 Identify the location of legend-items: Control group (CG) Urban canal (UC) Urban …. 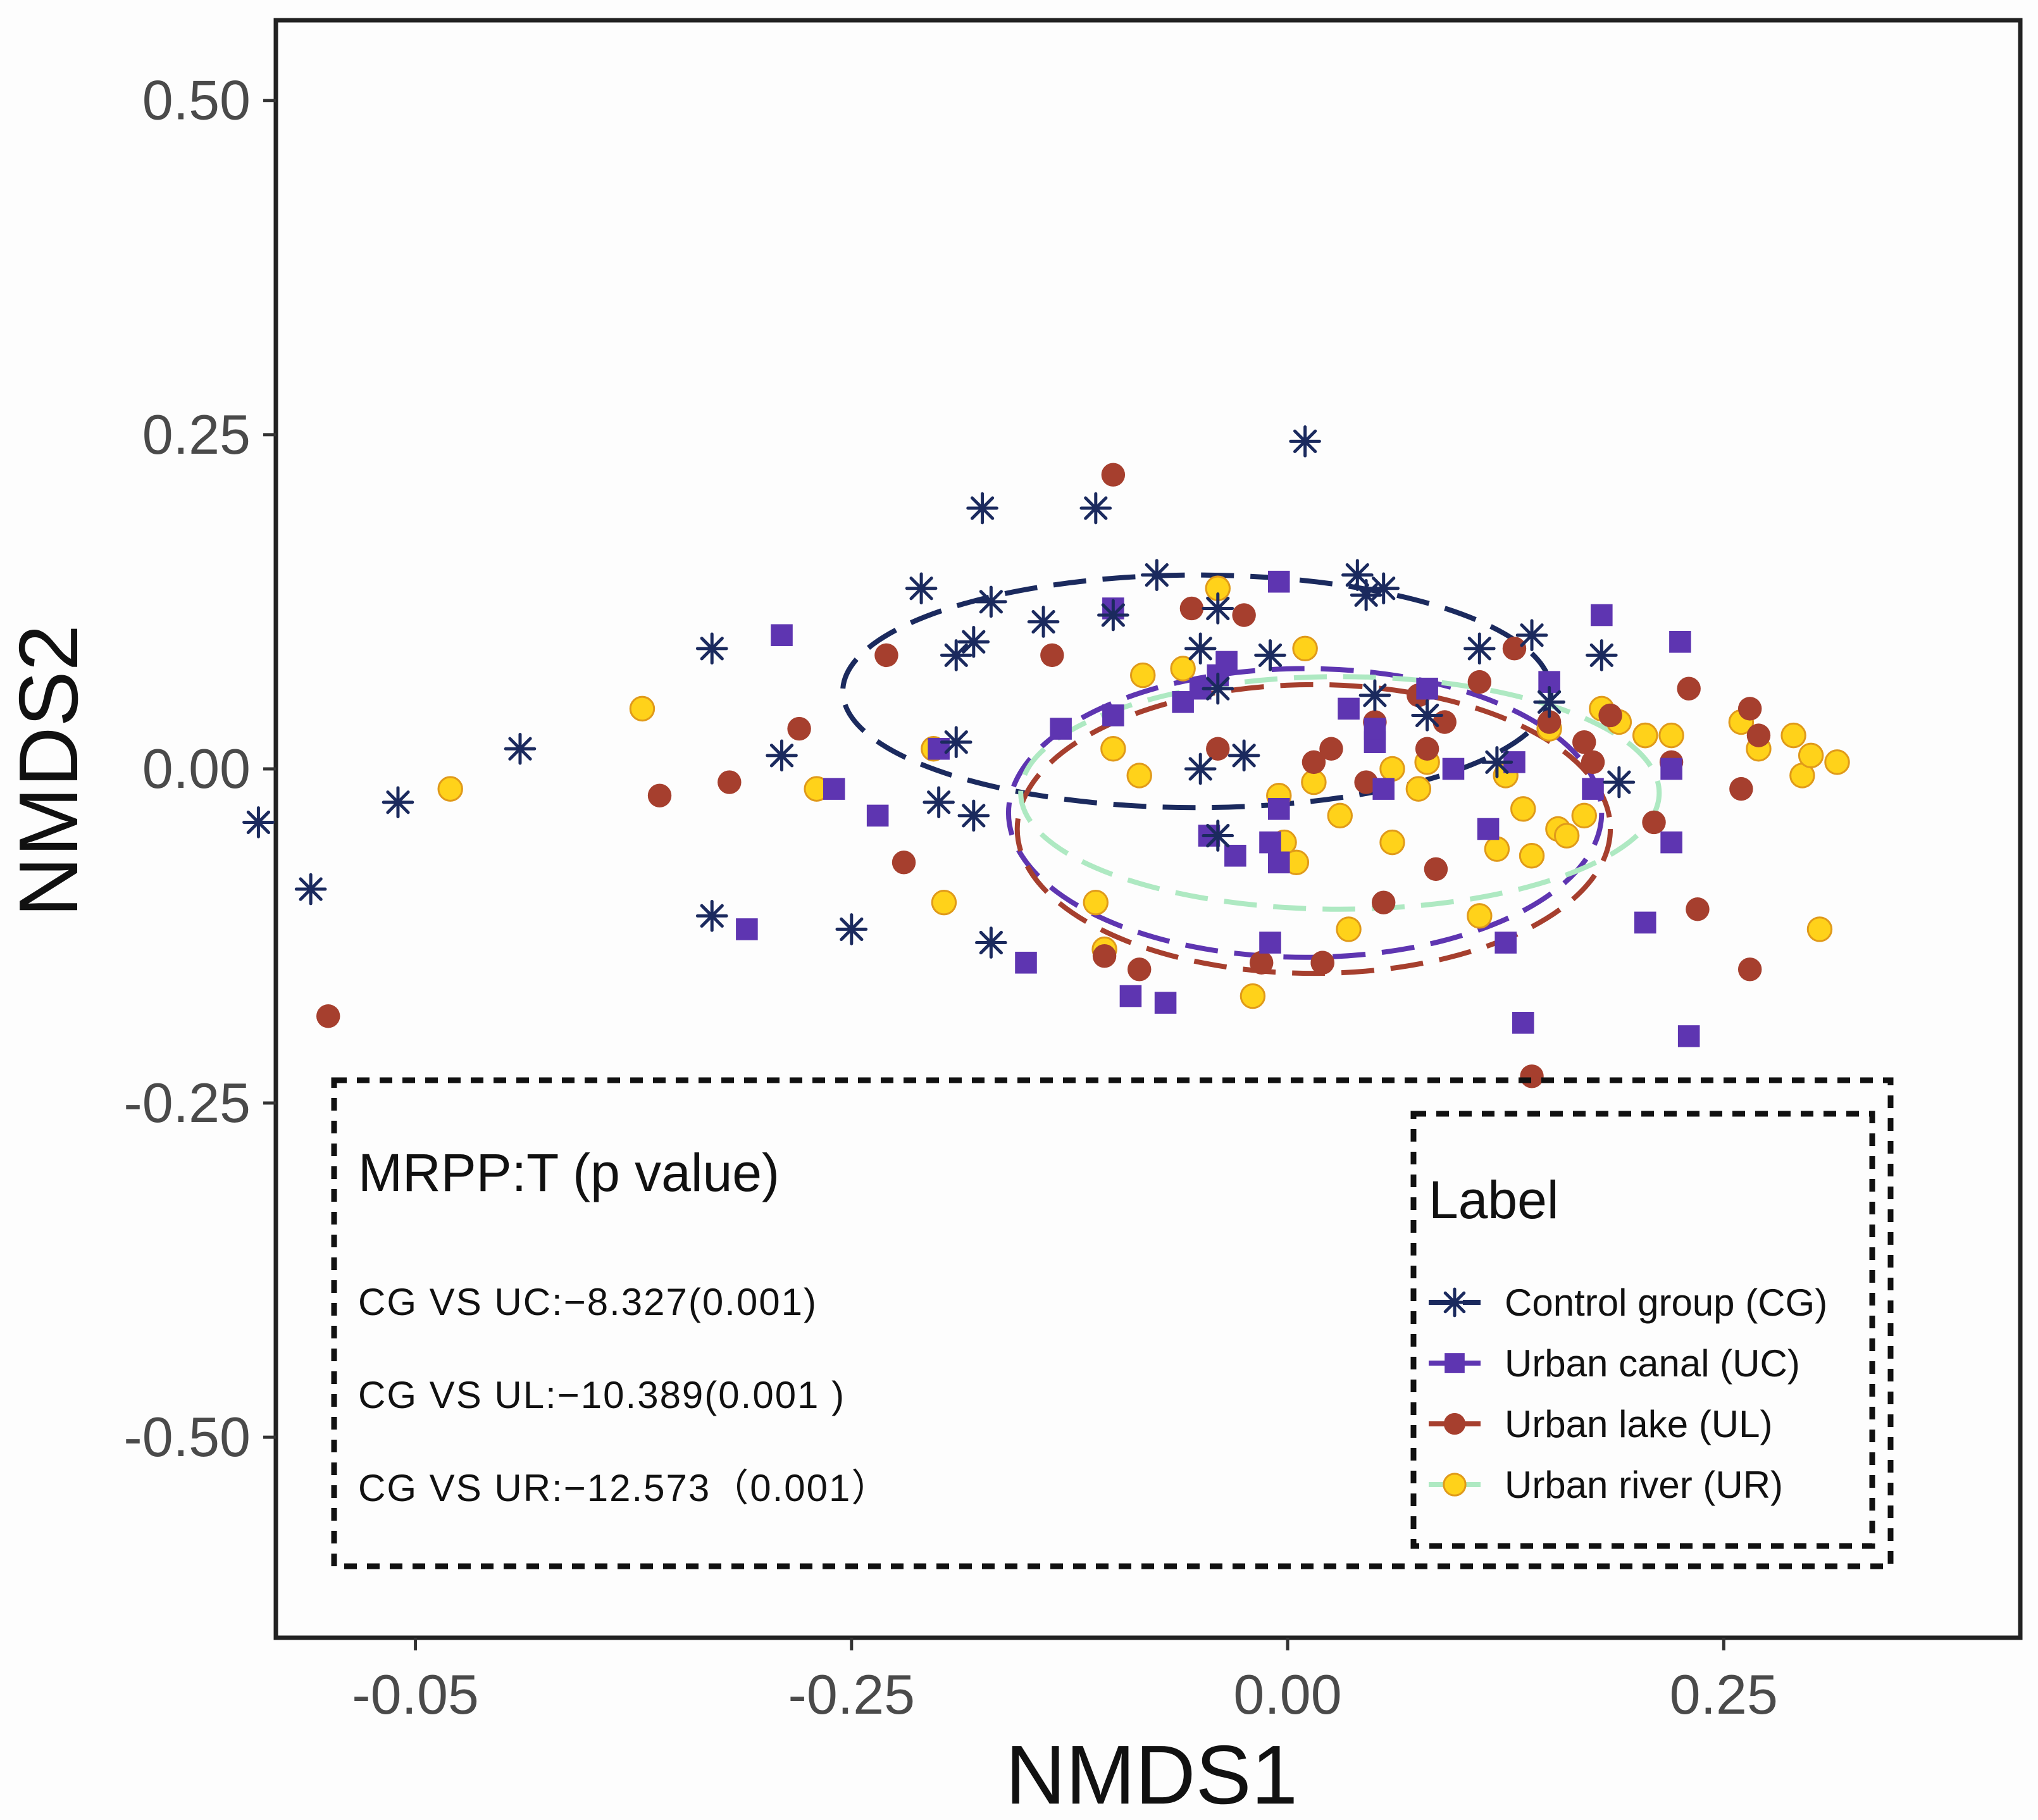
(1628, 1393).